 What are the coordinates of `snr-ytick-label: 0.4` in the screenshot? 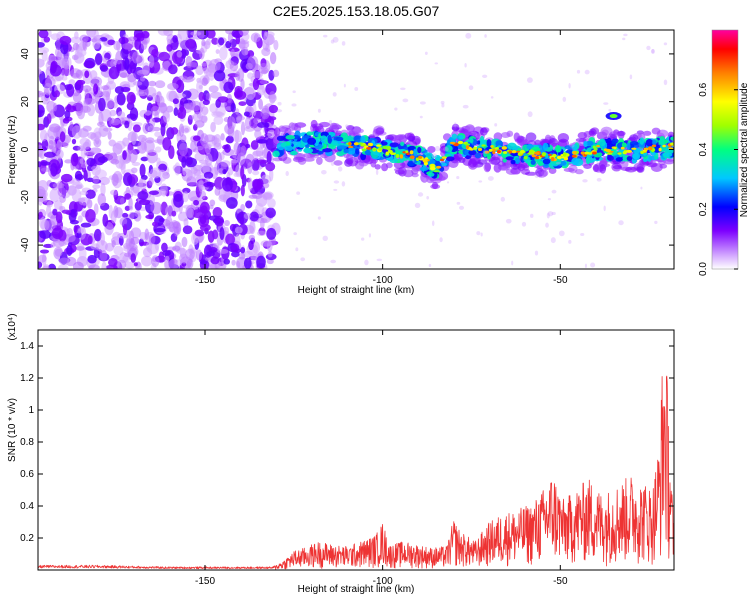 It's located at (27, 506).